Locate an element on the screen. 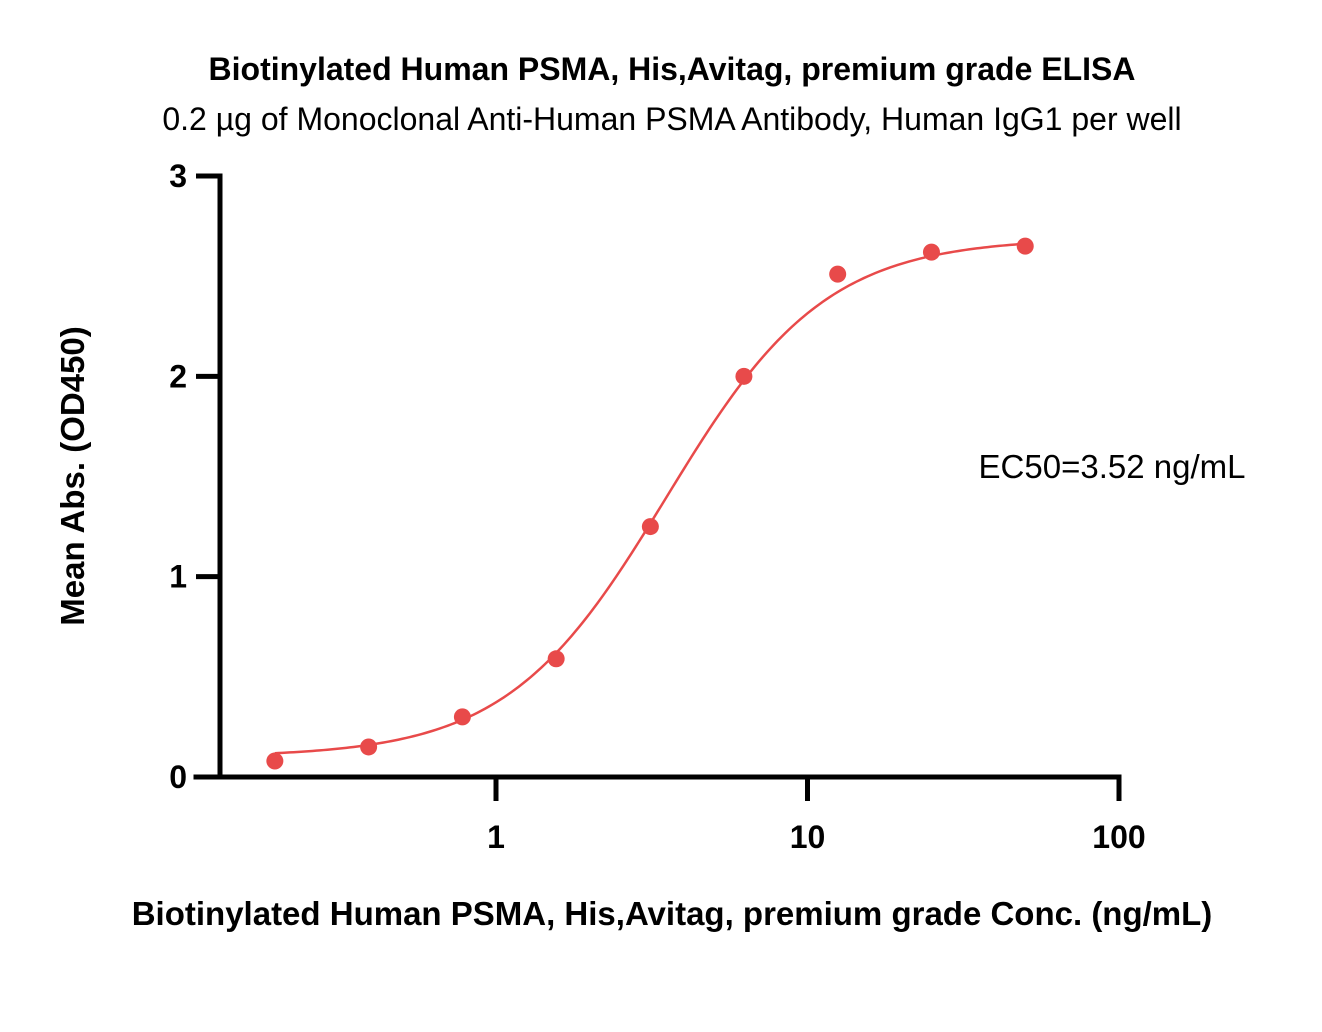 The height and width of the screenshot is (1032, 1322). y-tick-label: 1 is located at coordinates (178, 577).